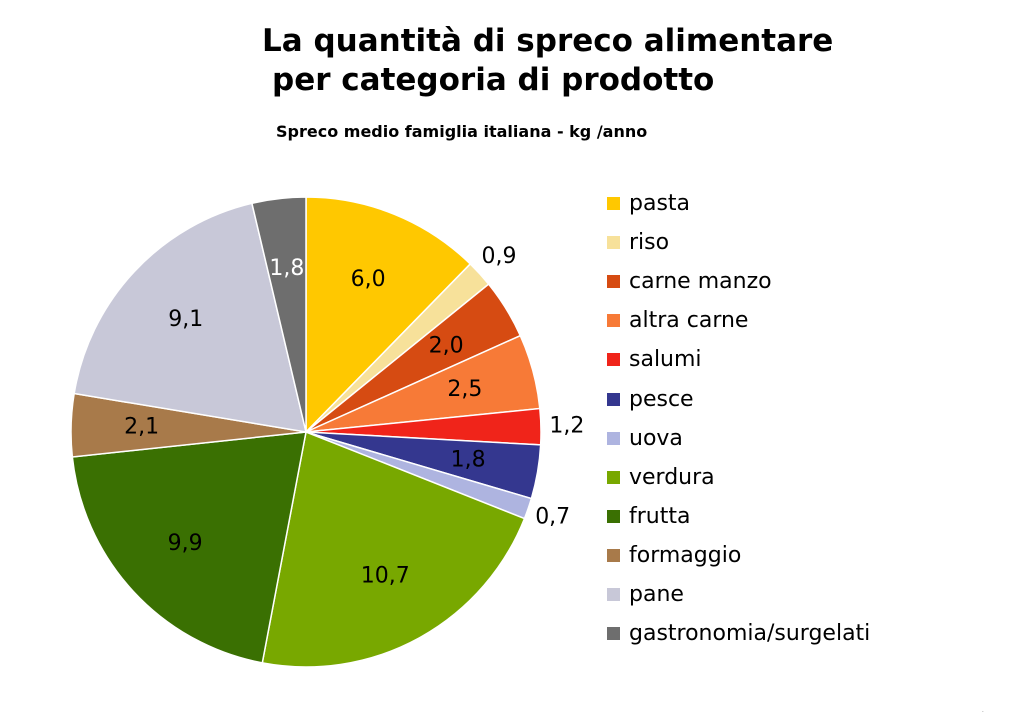 This screenshot has height=718, width=1022. What do you see at coordinates (446, 345) in the screenshot?
I see `pie-value-label-carne-manzo: 2,0` at bounding box center [446, 345].